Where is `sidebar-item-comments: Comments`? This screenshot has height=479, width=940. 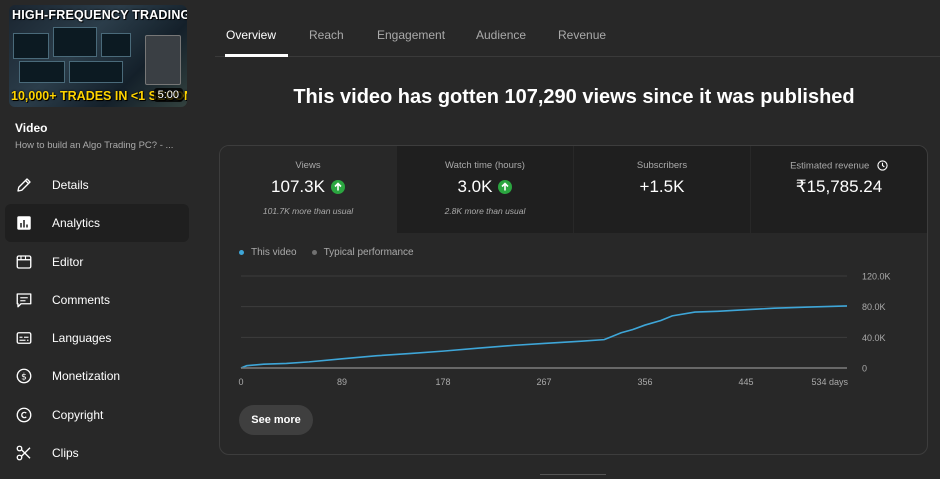 sidebar-item-comments: Comments is located at coordinates (97, 300).